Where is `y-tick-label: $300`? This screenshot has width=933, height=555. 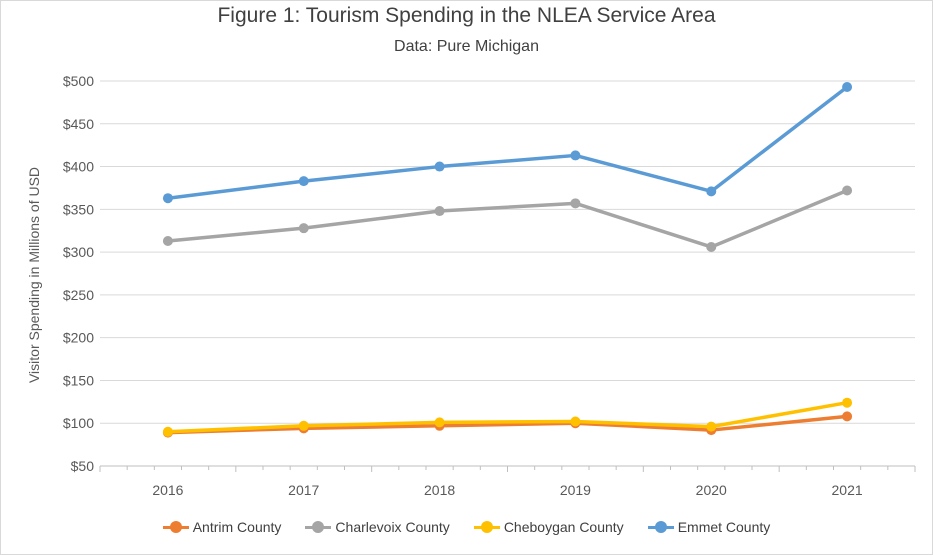 y-tick-label: $300 is located at coordinates (78, 252).